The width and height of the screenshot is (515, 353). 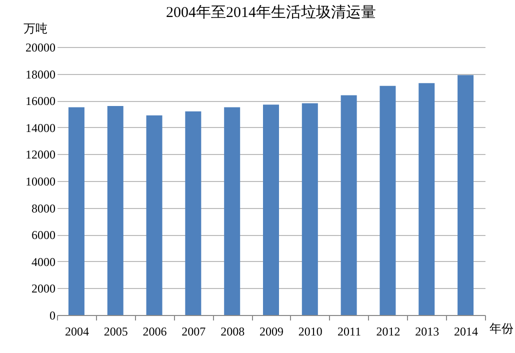 What do you see at coordinates (44, 208) in the screenshot?
I see `y-tick-label: 8000` at bounding box center [44, 208].